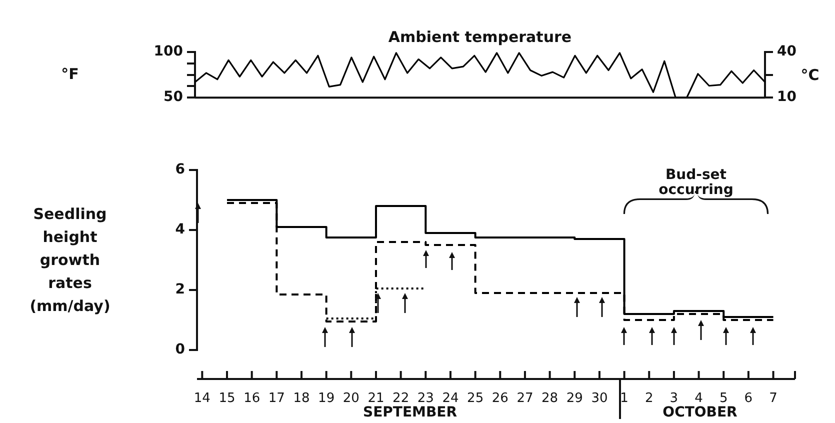  I want to click on text: OCTOBER, so click(700, 412).